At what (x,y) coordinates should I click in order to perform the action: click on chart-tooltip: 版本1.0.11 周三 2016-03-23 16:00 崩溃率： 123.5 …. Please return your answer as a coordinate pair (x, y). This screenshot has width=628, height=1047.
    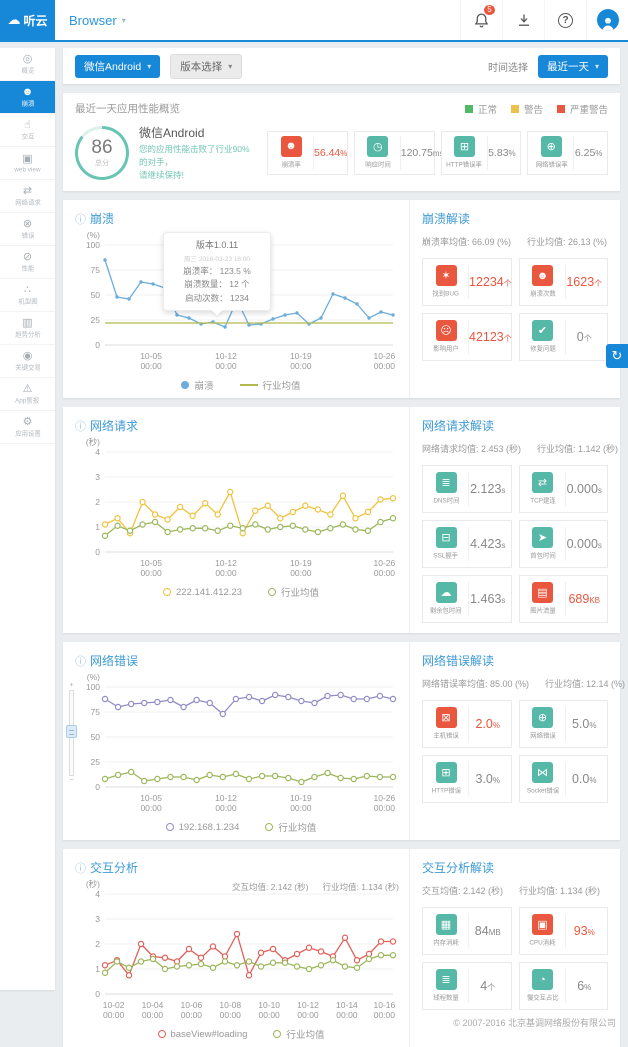
    Looking at the image, I should click on (217, 271).